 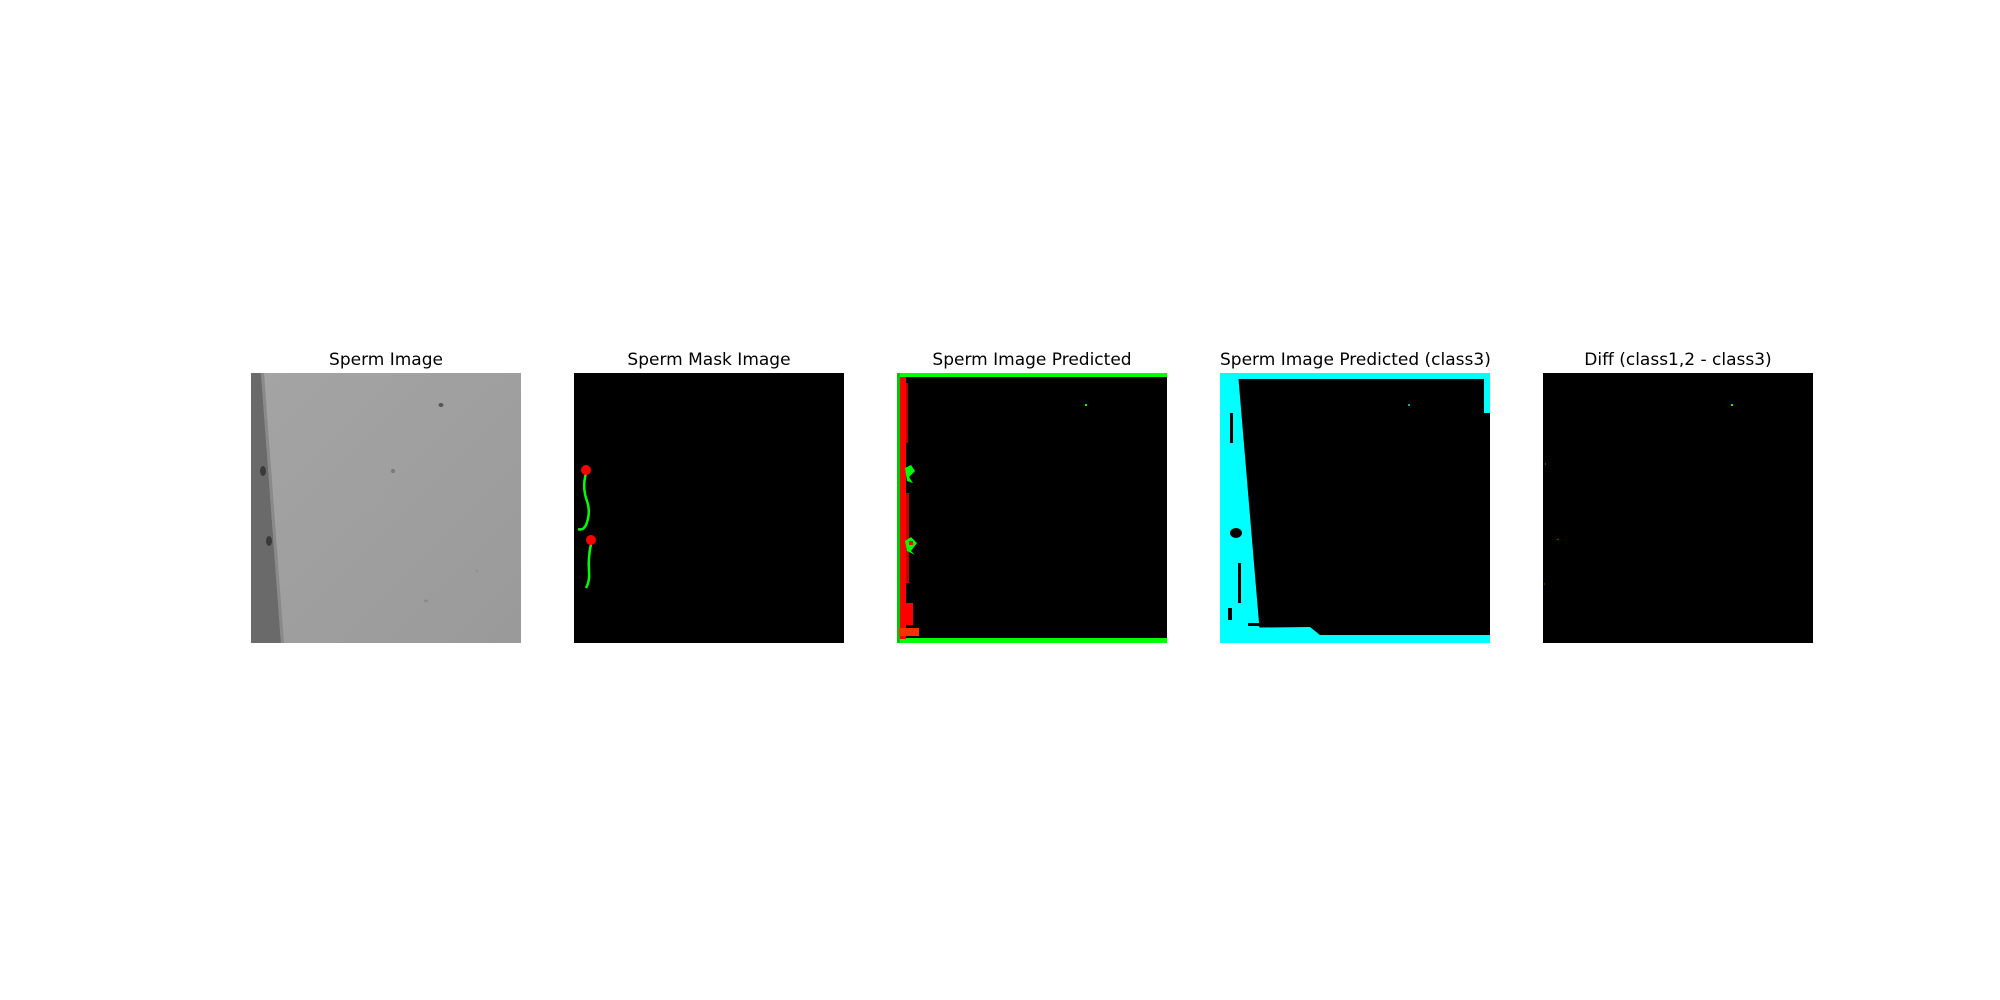 I want to click on panel-title: Sperm Mask Image, so click(x=709, y=360).